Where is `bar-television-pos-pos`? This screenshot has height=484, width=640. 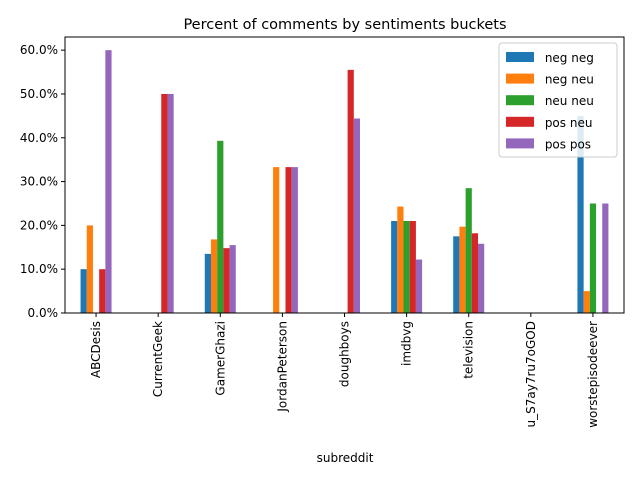
bar-television-pos-pos is located at coordinates (481, 278).